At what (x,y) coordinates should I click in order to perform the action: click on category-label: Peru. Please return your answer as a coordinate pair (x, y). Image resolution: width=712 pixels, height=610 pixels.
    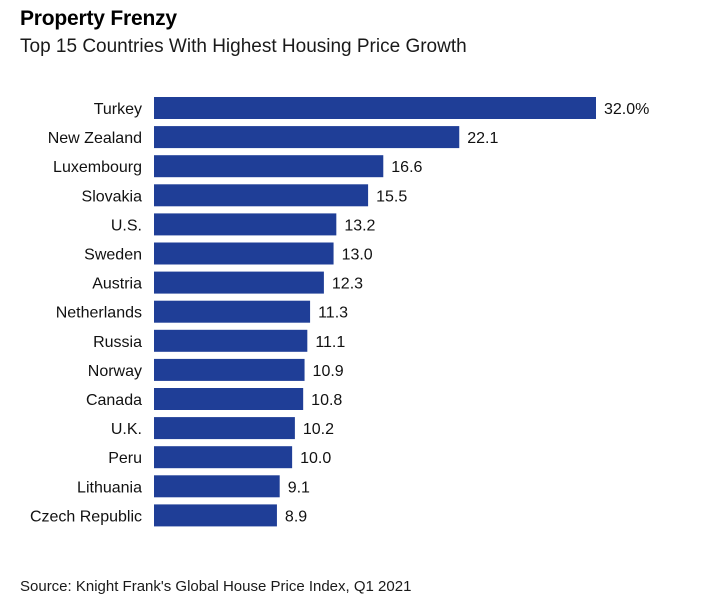
    Looking at the image, I should click on (125, 458).